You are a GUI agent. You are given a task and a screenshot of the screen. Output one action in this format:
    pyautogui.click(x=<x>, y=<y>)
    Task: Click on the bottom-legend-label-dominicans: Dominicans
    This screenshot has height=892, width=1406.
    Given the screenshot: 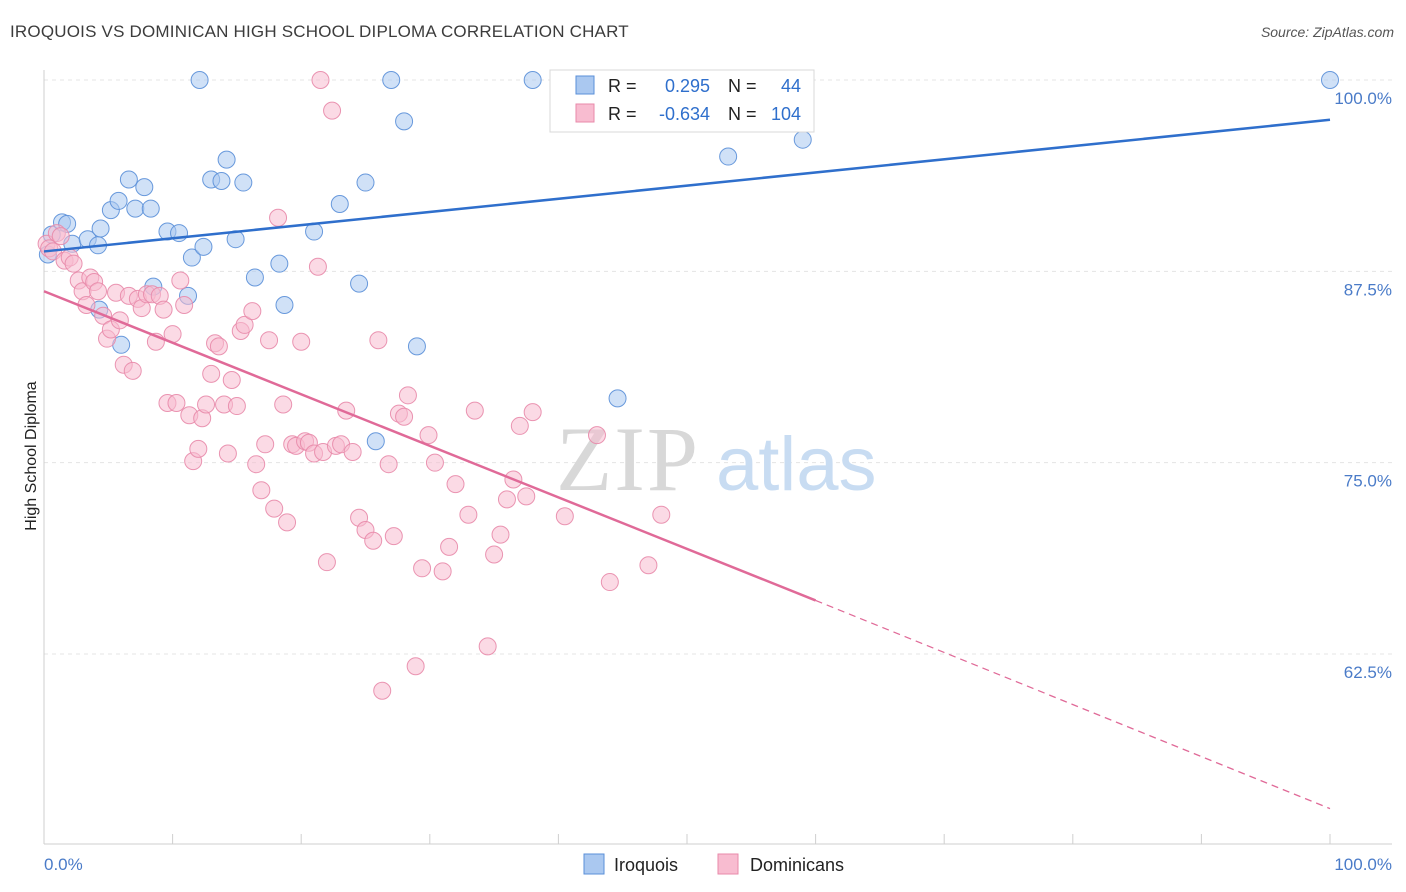 What is the action you would take?
    pyautogui.click(x=797, y=865)
    